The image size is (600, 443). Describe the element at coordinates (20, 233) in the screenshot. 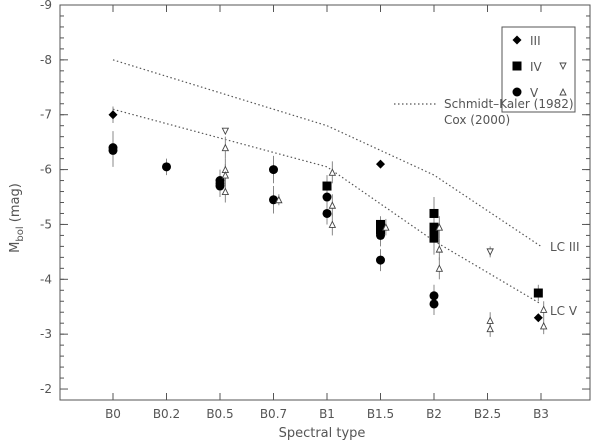

I see `y-axis-label-sub: bol` at that location.